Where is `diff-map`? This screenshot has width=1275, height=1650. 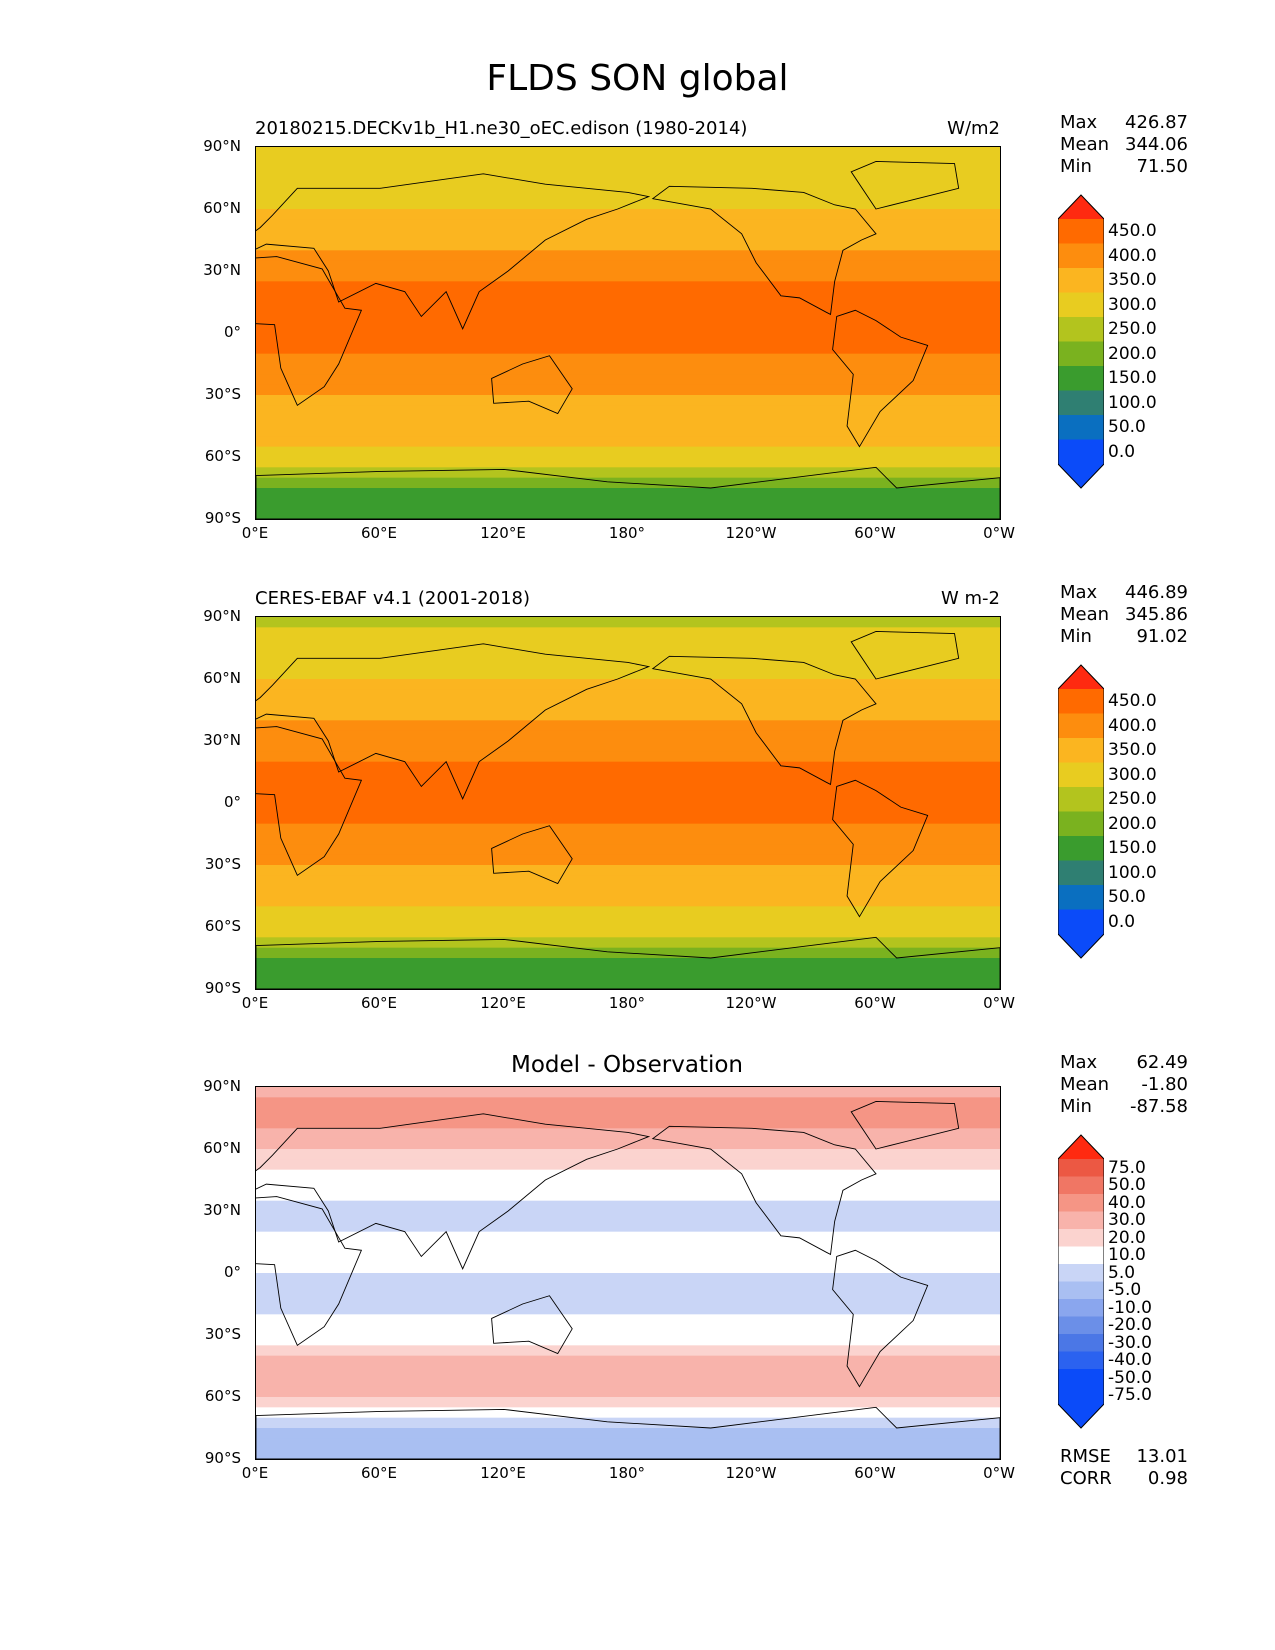 diff-map is located at coordinates (628, 1273).